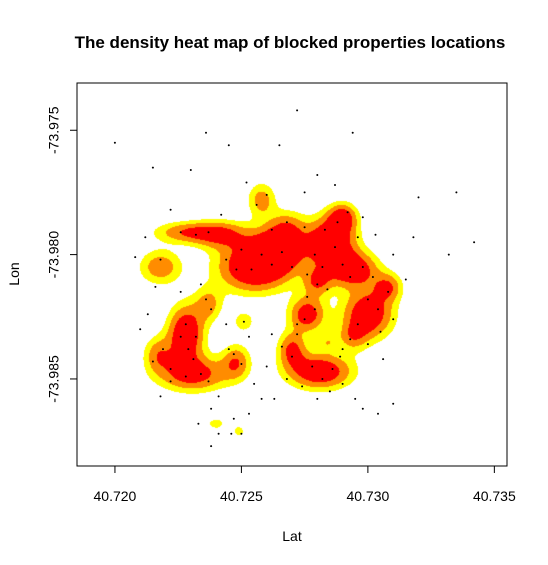 This screenshot has height=565, width=548. Describe the element at coordinates (54, 255) in the screenshot. I see `y-tick-label: -73.980` at that location.